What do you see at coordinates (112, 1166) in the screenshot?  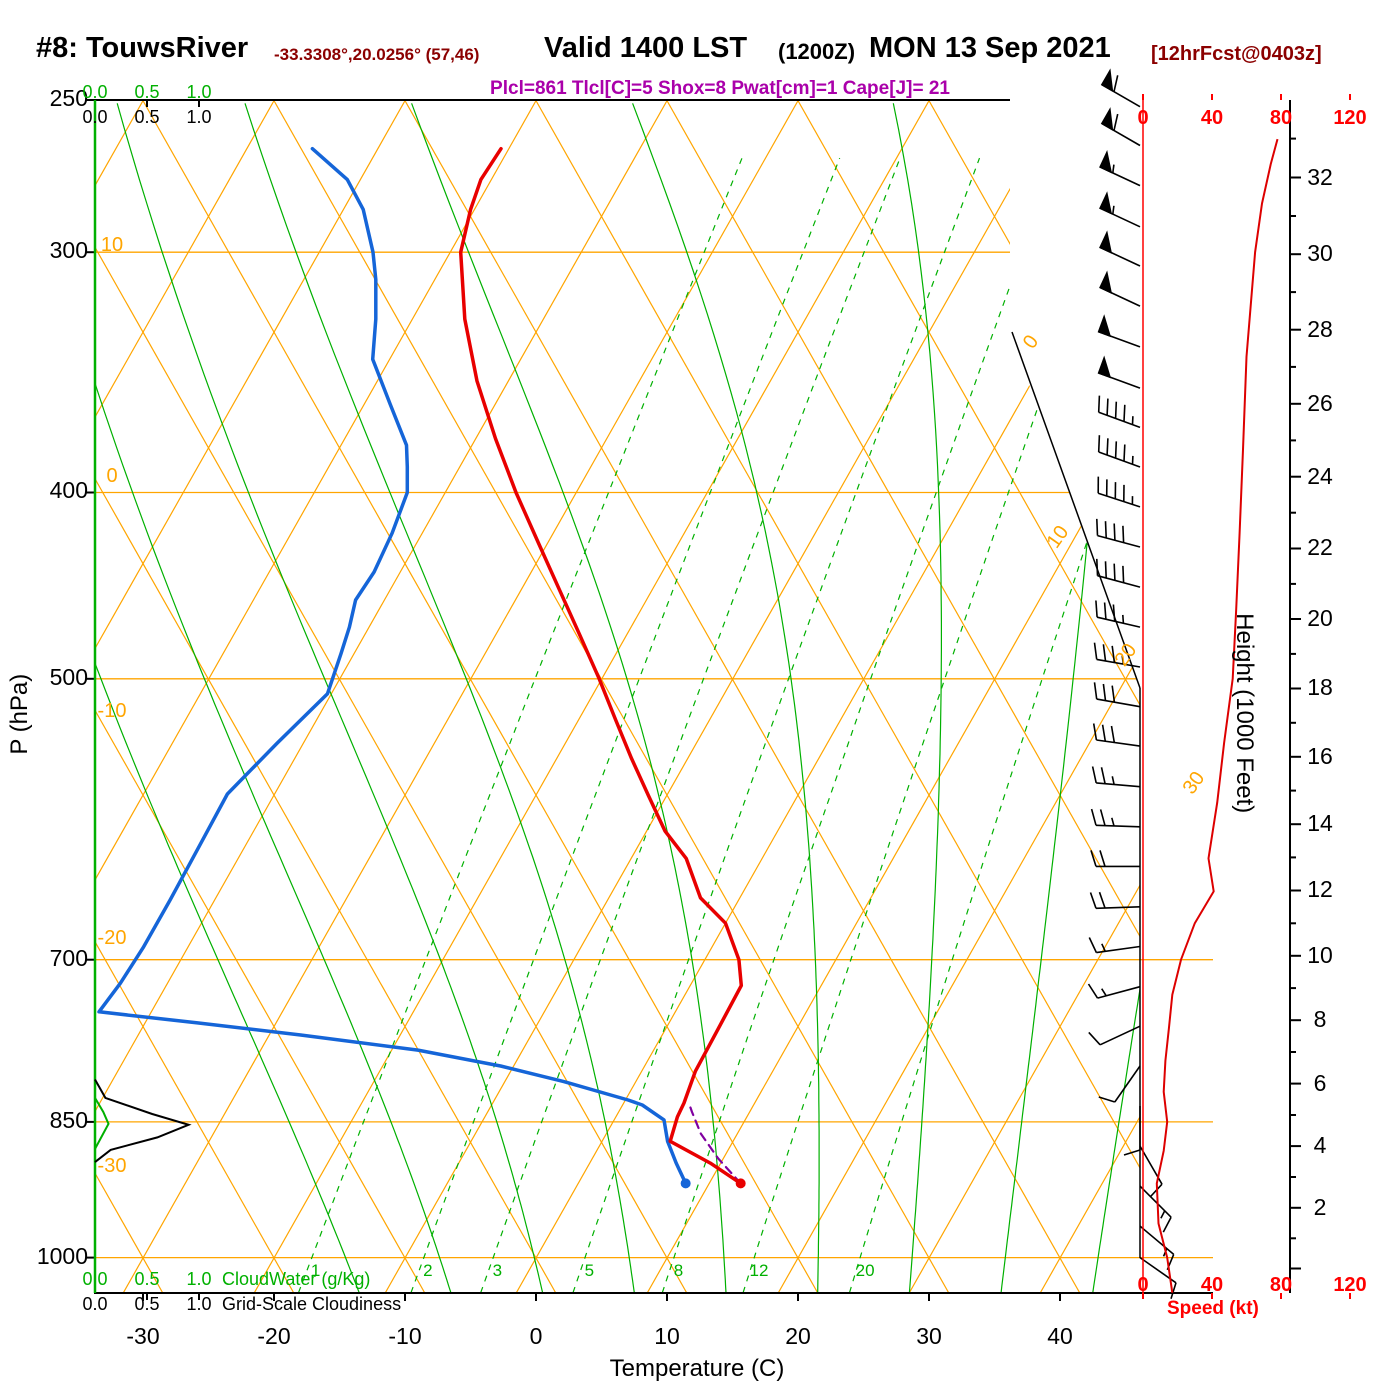 I see `dry-adiabat-label: -30` at bounding box center [112, 1166].